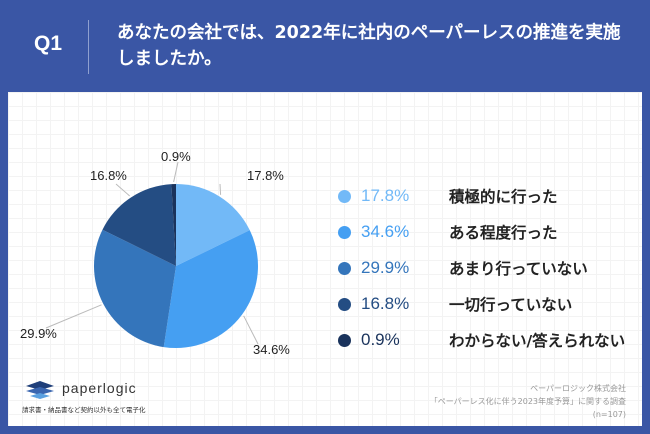 Image resolution: width=650 pixels, height=434 pixels. Describe the element at coordinates (609, 414) in the screenshot. I see `source-n: (n=107)` at that location.